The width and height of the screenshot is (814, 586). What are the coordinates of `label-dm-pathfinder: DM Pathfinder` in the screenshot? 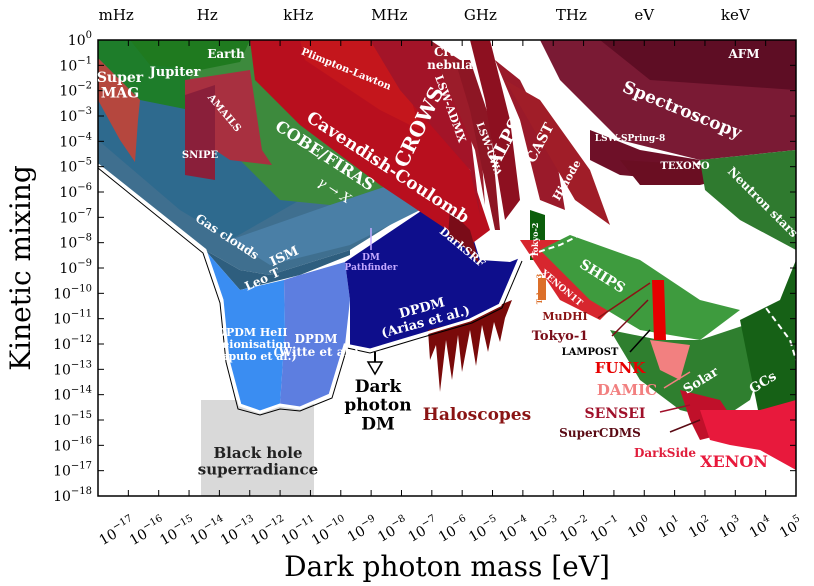 It's located at (371, 263).